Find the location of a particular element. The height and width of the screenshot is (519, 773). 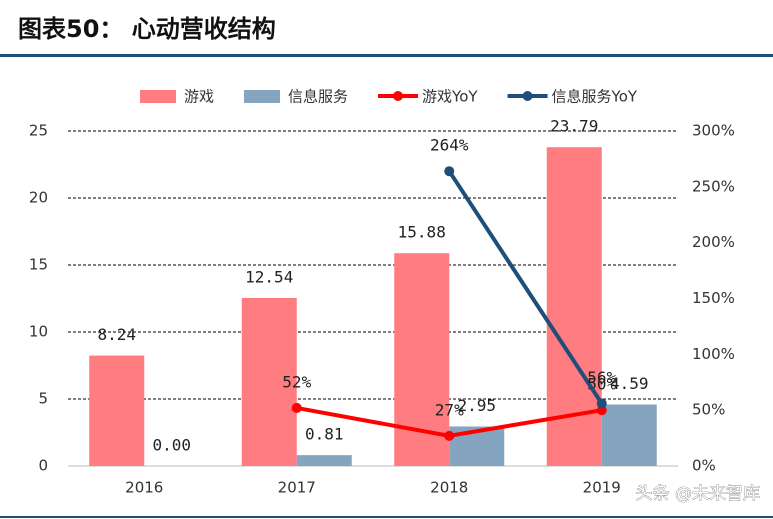

y2-tick-label: 250% is located at coordinates (713, 186).